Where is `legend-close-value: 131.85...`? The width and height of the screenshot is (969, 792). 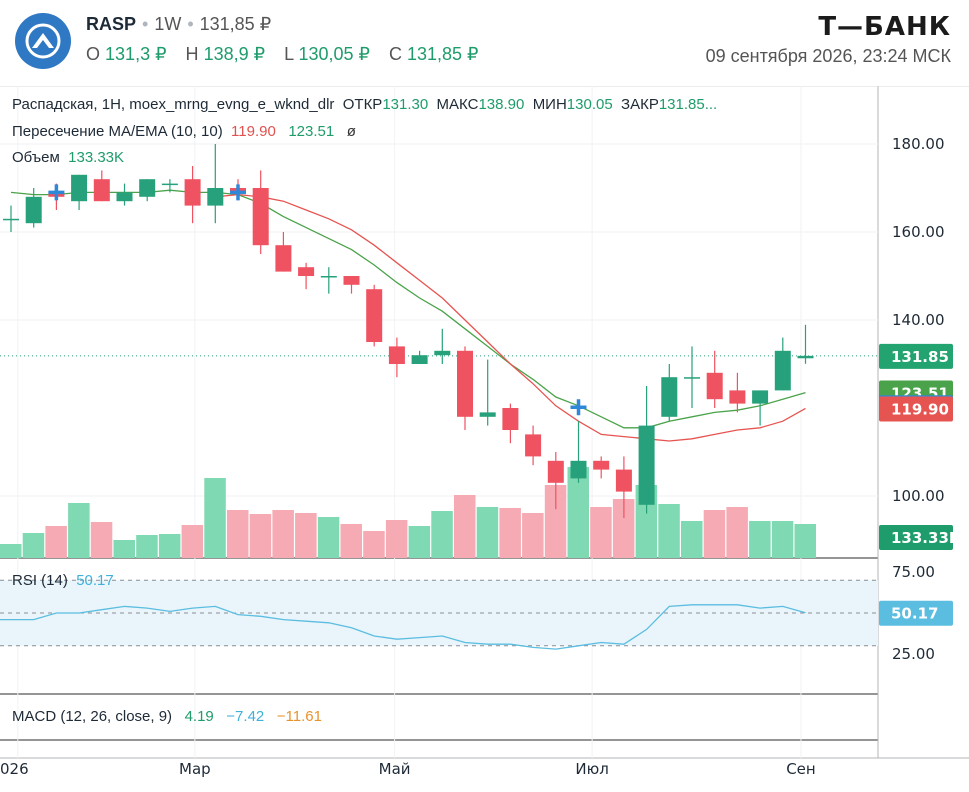
legend-close-value: 131.85... is located at coordinates (688, 104).